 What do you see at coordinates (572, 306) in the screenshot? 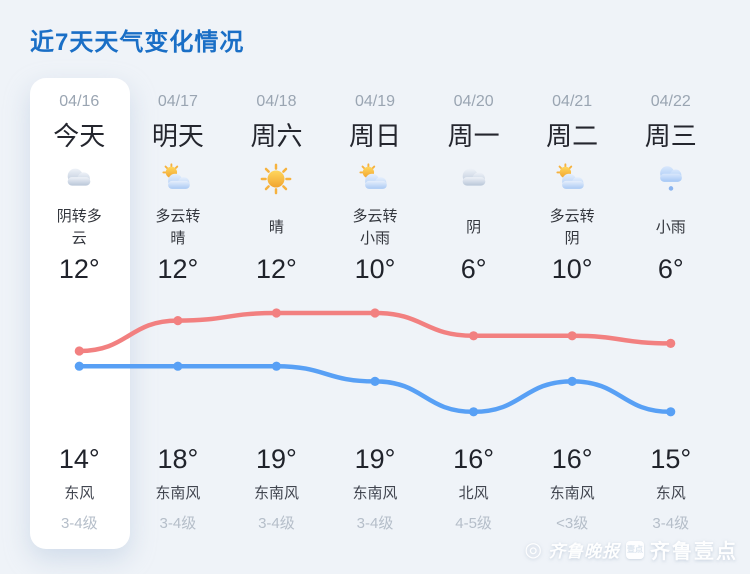
I see `forecast-column: 04/21 周二 多云转阴 10° 16° 东南风 <3级` at bounding box center [572, 306].